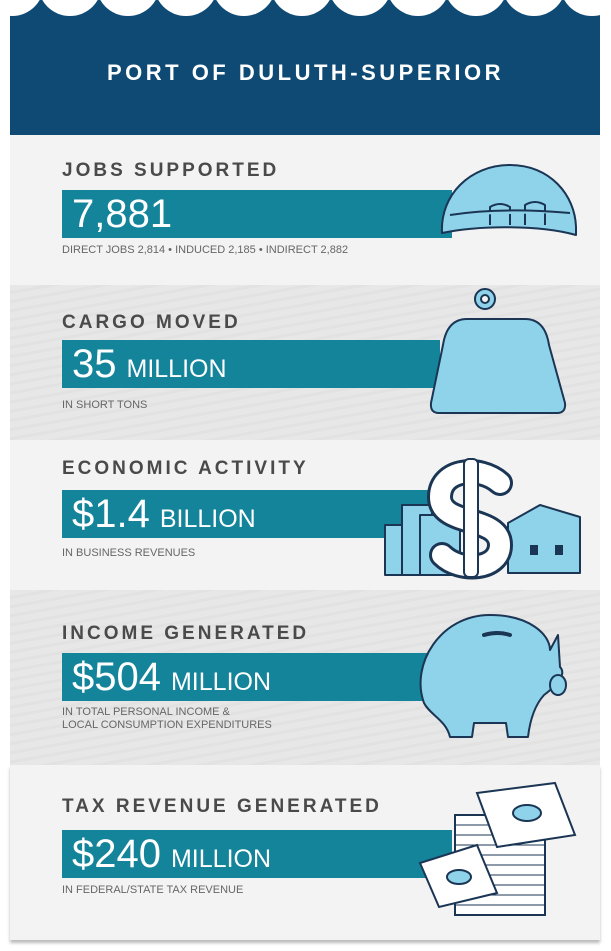 This screenshot has width=611, height=951. Describe the element at coordinates (111, 514) in the screenshot. I see `value-number: $1.4` at that location.